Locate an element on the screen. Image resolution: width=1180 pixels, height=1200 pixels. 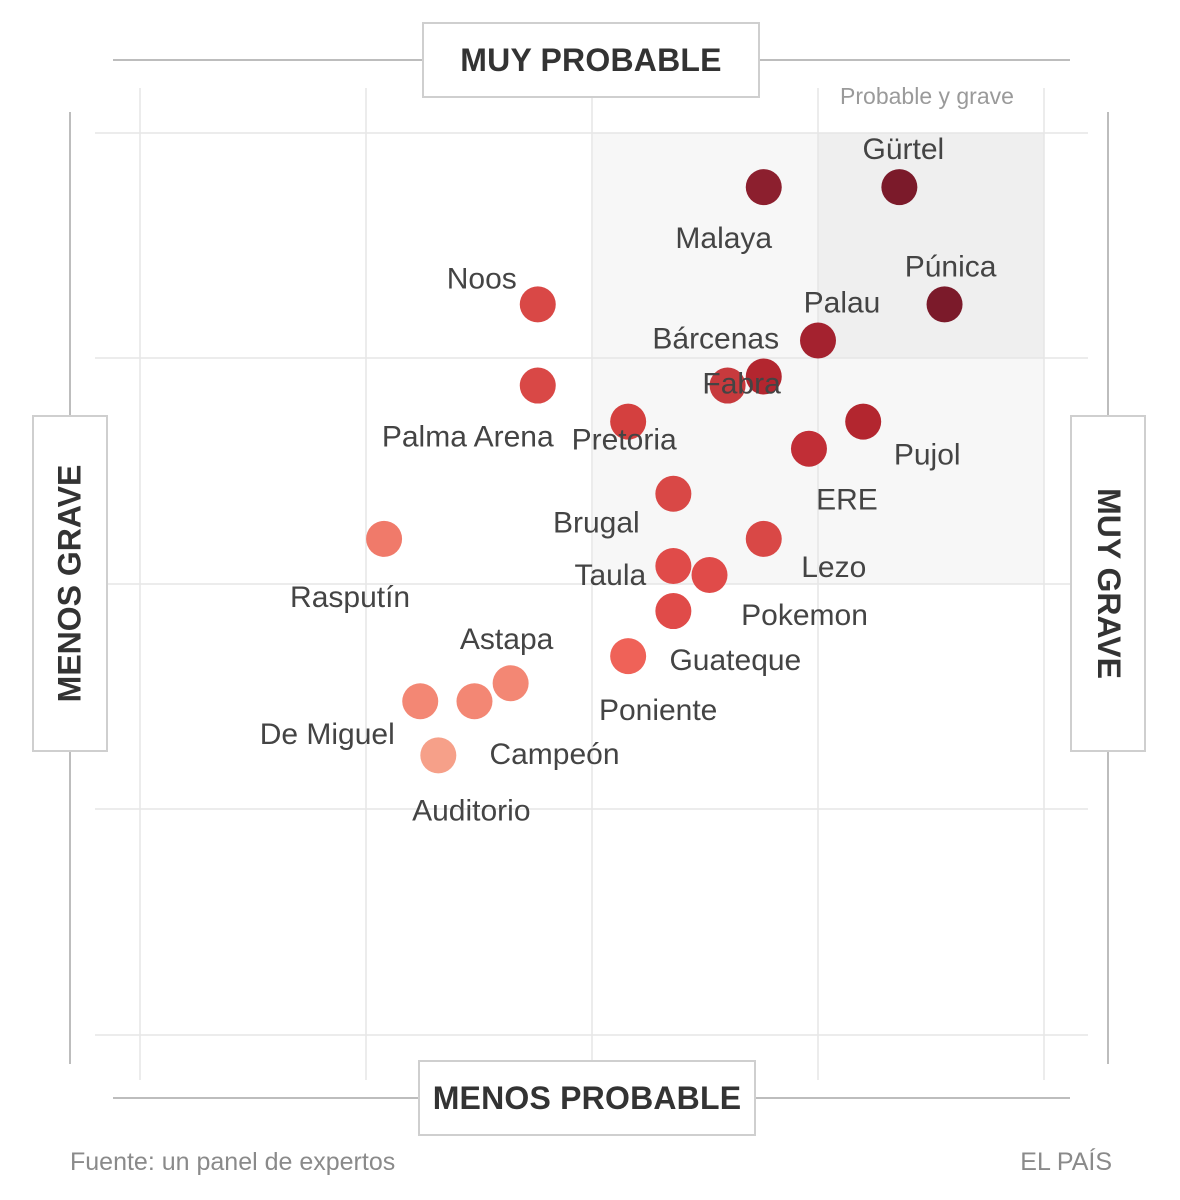
axis-label-bottom: MENOS PROBABLE is located at coordinates (587, 1098).